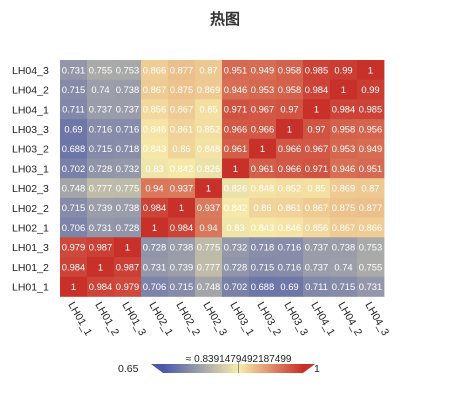 This screenshot has height=415, width=450. What do you see at coordinates (317, 369) in the screenshot?
I see `color-bar-max-label: 1` at bounding box center [317, 369].